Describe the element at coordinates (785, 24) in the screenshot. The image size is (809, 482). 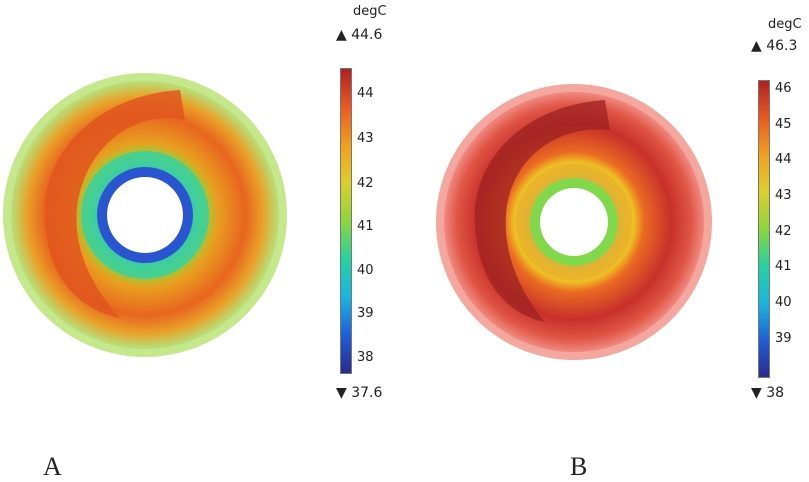
I see `unit-label-b: degC` at that location.